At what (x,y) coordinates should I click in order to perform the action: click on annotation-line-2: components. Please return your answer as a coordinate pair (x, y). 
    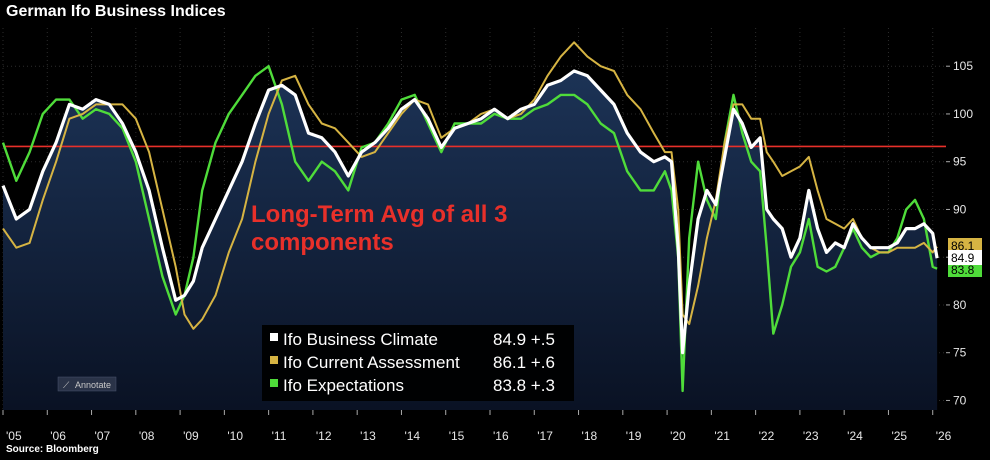
    Looking at the image, I should click on (322, 242).